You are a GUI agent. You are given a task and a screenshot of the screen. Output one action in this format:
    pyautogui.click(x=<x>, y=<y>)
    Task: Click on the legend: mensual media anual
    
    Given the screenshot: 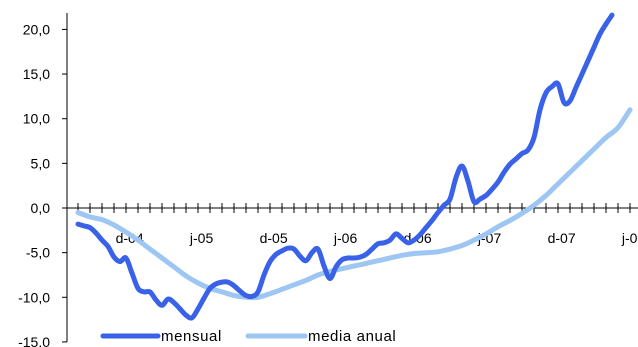 What is the action you would take?
    pyautogui.click(x=248, y=336)
    